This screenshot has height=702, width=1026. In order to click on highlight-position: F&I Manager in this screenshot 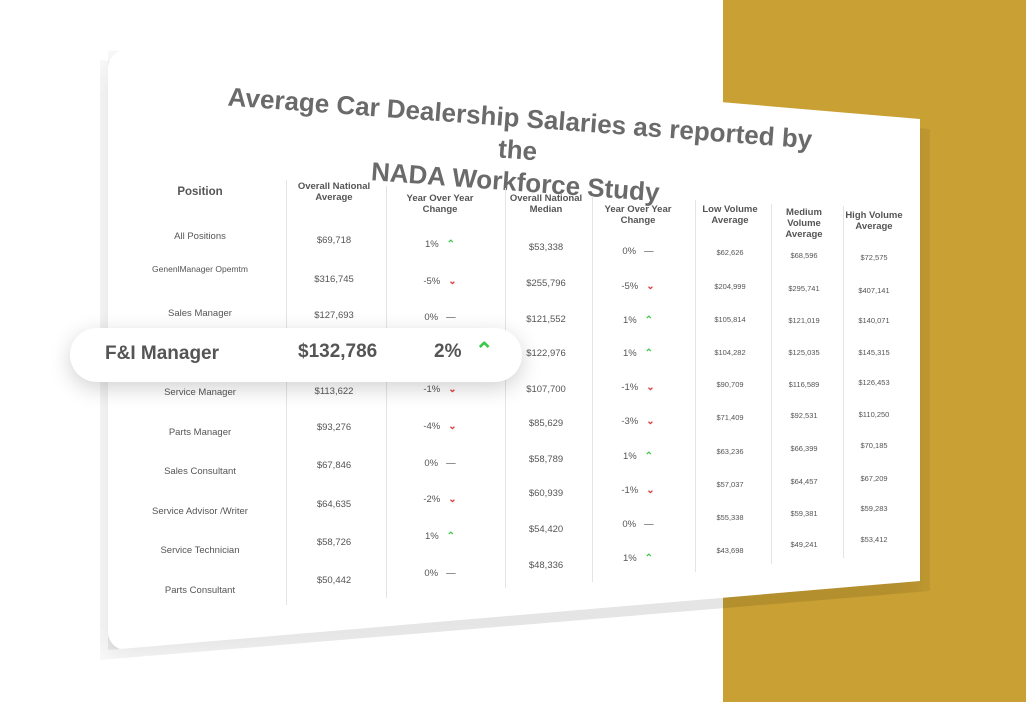, I will do `click(162, 353)`.